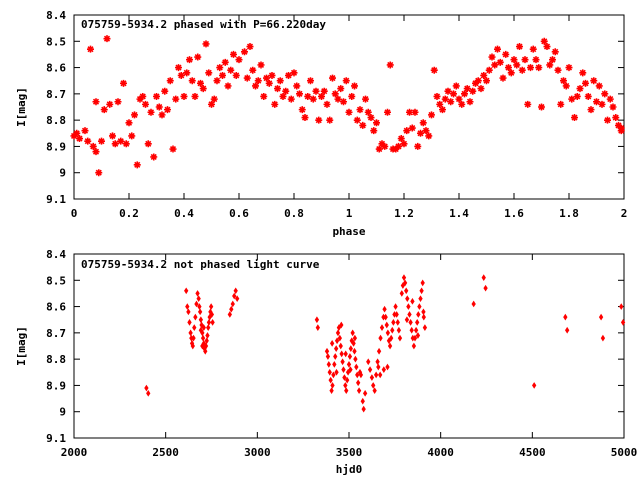 Image resolution: width=640 pixels, height=480 pixels. I want to click on x-tick-label: 4000, so click(440, 452).